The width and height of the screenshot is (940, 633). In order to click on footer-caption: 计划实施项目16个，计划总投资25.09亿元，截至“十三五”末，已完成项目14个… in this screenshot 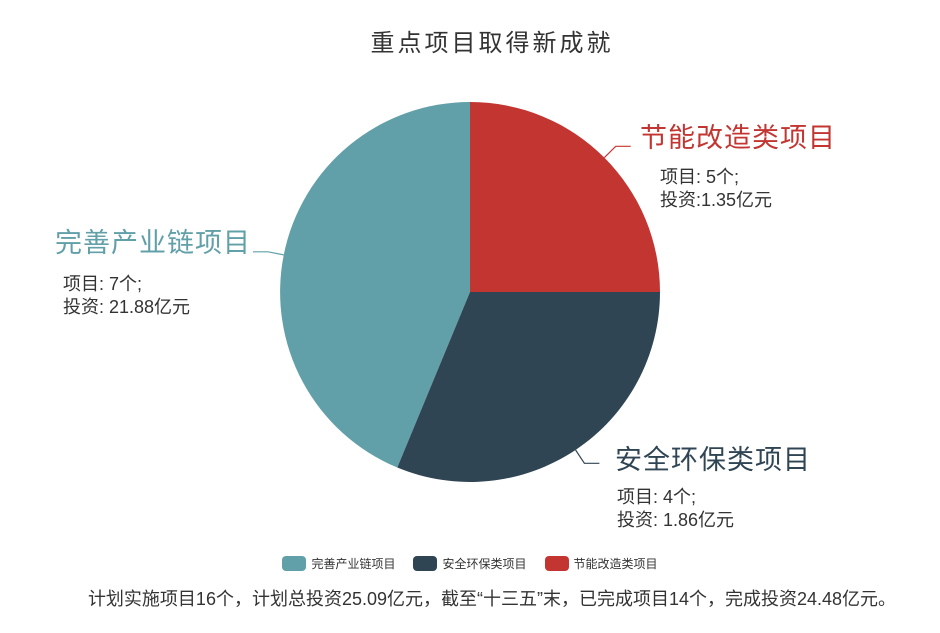, I will do `click(492, 599)`.